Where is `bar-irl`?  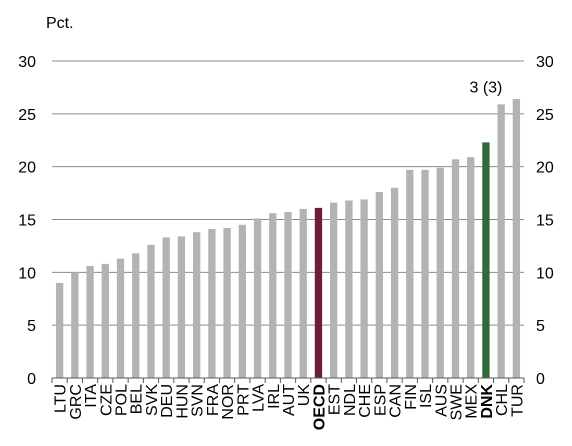 bar-irl is located at coordinates (272, 295).